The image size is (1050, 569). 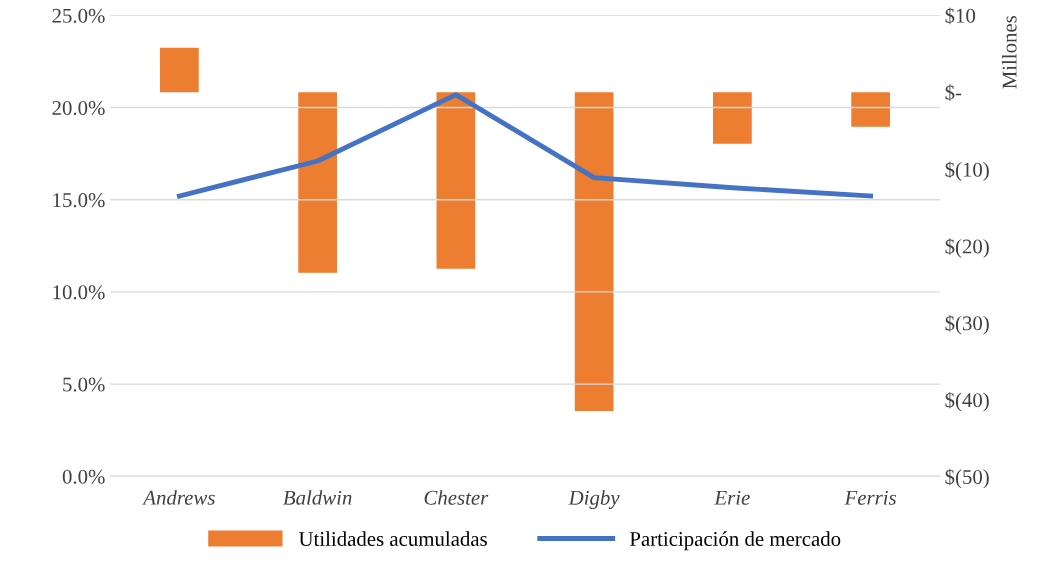 I want to click on x-tick-label: Baldwin, so click(x=317, y=497).